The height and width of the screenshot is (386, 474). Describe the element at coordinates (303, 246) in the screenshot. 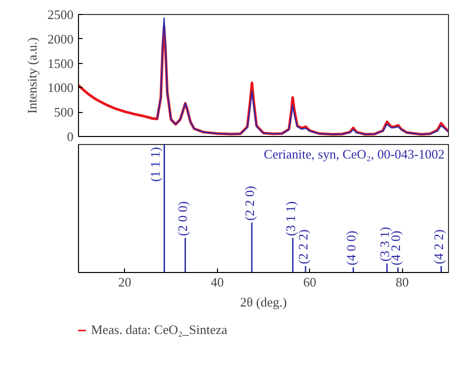

I see `annotation: (2 2 2)` at that location.